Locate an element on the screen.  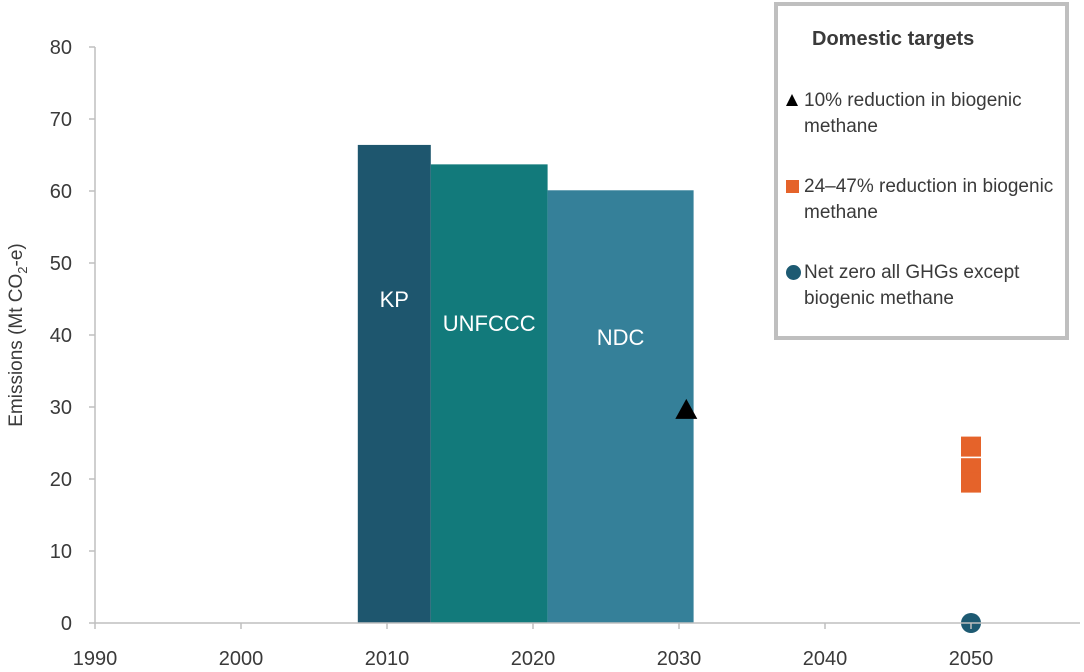
y-tick-label: 80 is located at coordinates (61, 48).